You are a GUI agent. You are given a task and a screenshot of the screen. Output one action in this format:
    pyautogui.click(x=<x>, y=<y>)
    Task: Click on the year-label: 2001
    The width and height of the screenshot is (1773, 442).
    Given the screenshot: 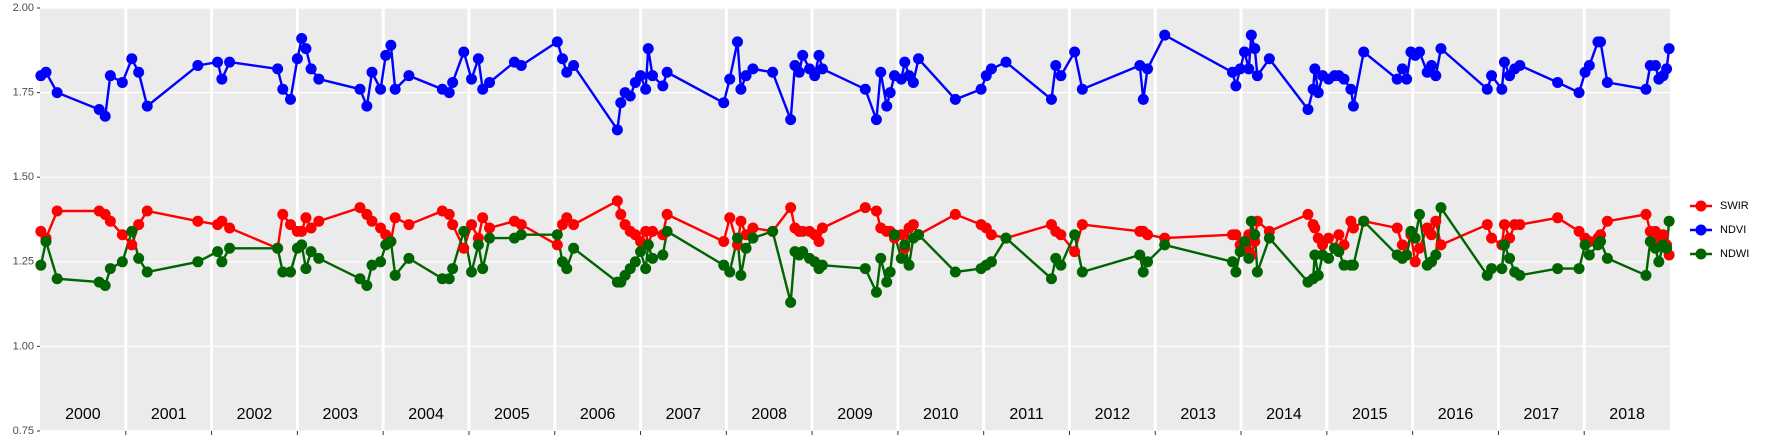 What is the action you would take?
    pyautogui.click(x=169, y=414)
    